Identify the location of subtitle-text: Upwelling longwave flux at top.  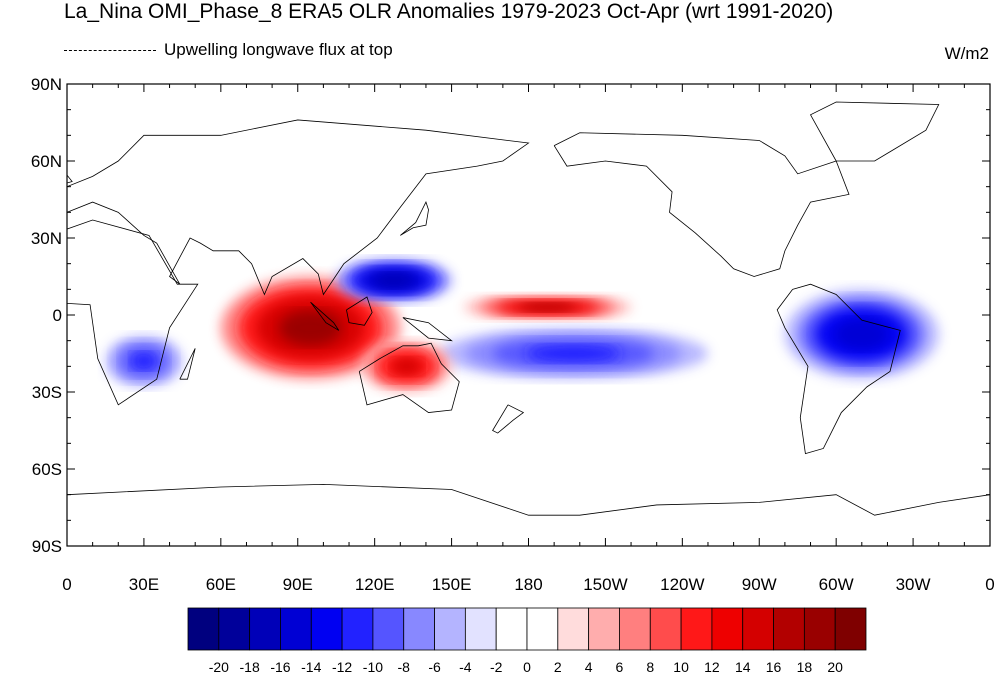
(278, 49).